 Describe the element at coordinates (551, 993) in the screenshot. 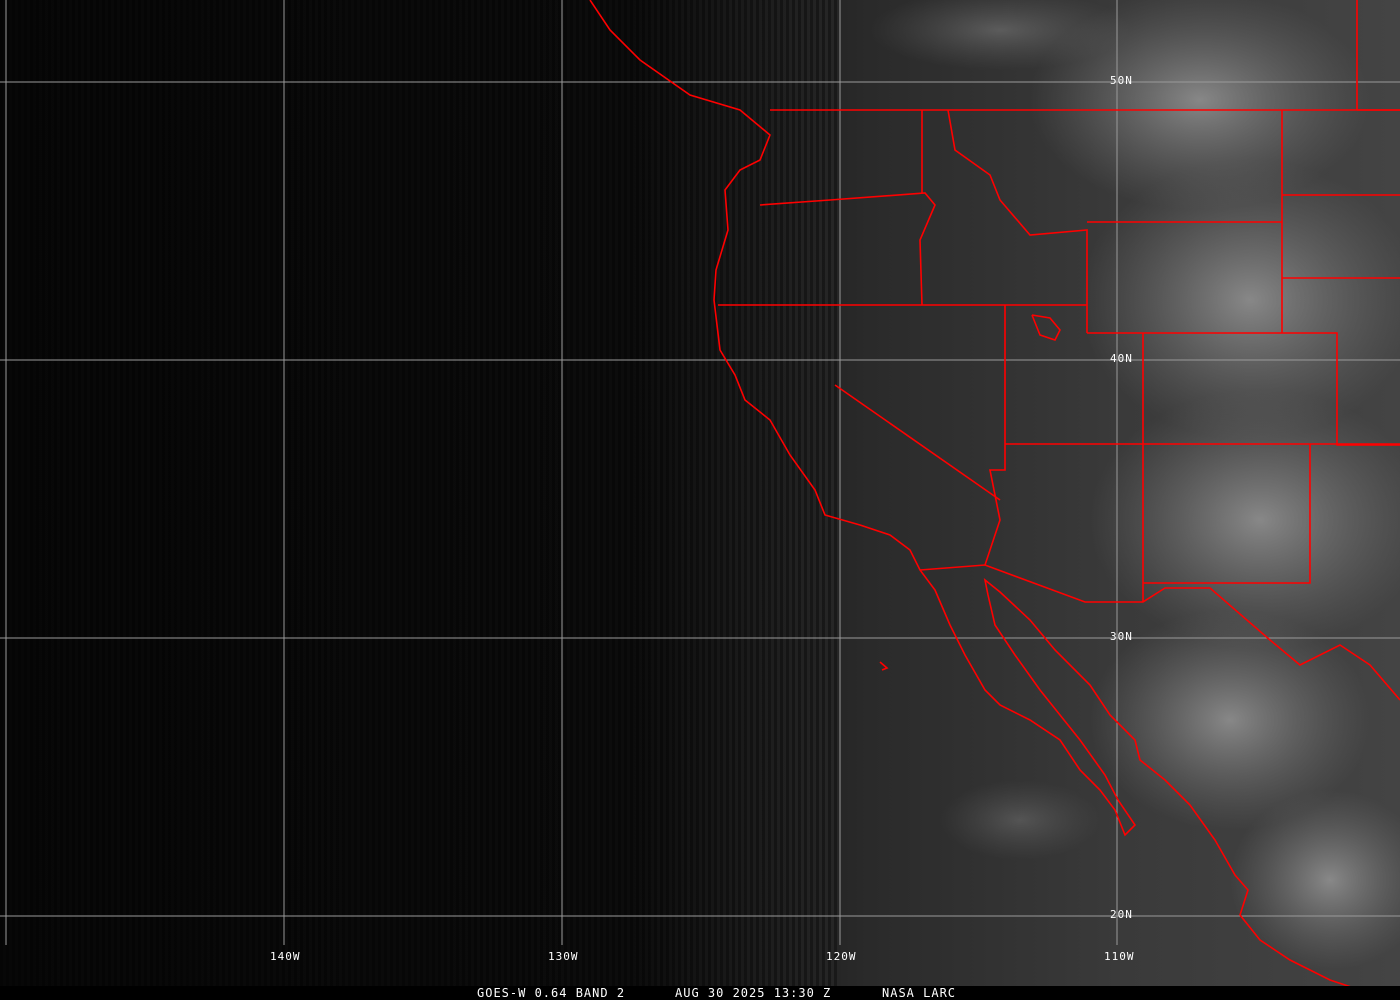

I see `product-label: GOES-W 0.64 BAND 2` at that location.